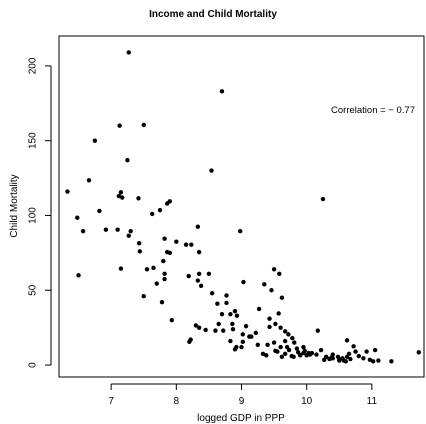 Image resolution: width=426 pixels, height=424 pixels. I want to click on x-axis-title: logged GDP in PPP, so click(241, 418).